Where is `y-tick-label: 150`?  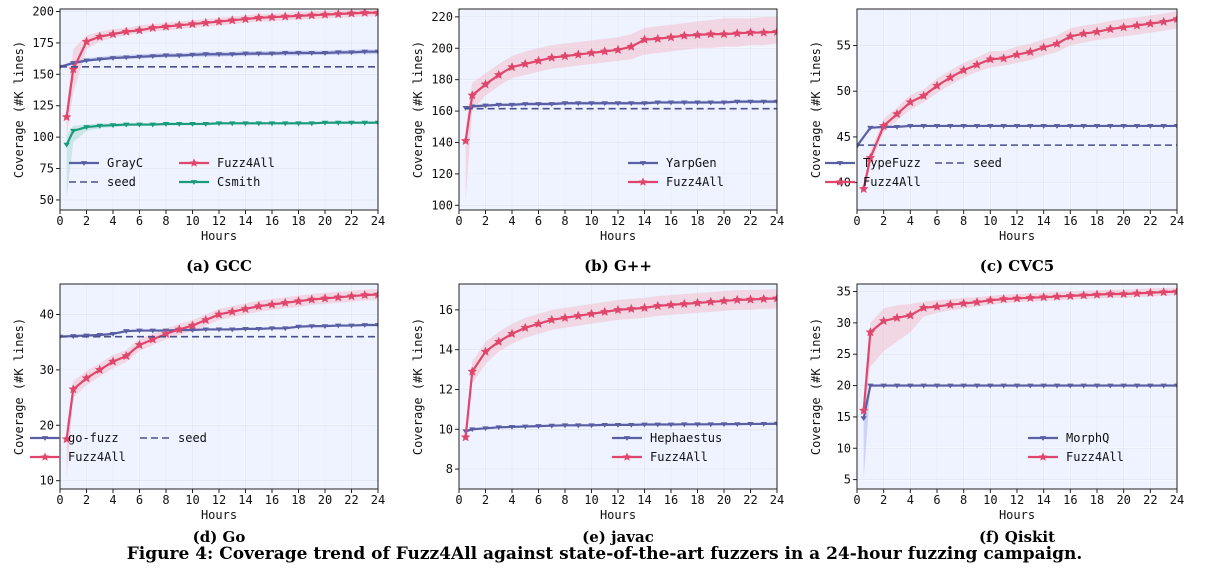 y-tick-label: 150 is located at coordinates (43, 74).